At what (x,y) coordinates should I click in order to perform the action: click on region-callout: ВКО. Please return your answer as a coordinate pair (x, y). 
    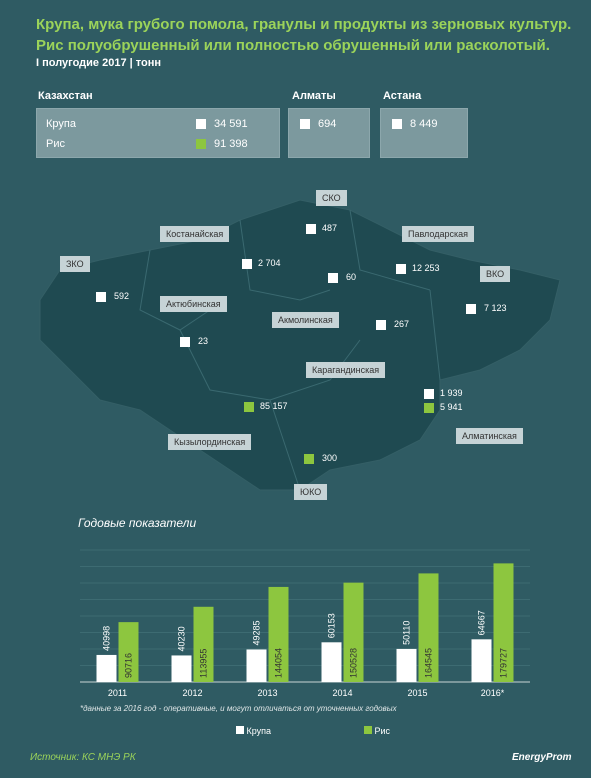
    Looking at the image, I should click on (495, 274).